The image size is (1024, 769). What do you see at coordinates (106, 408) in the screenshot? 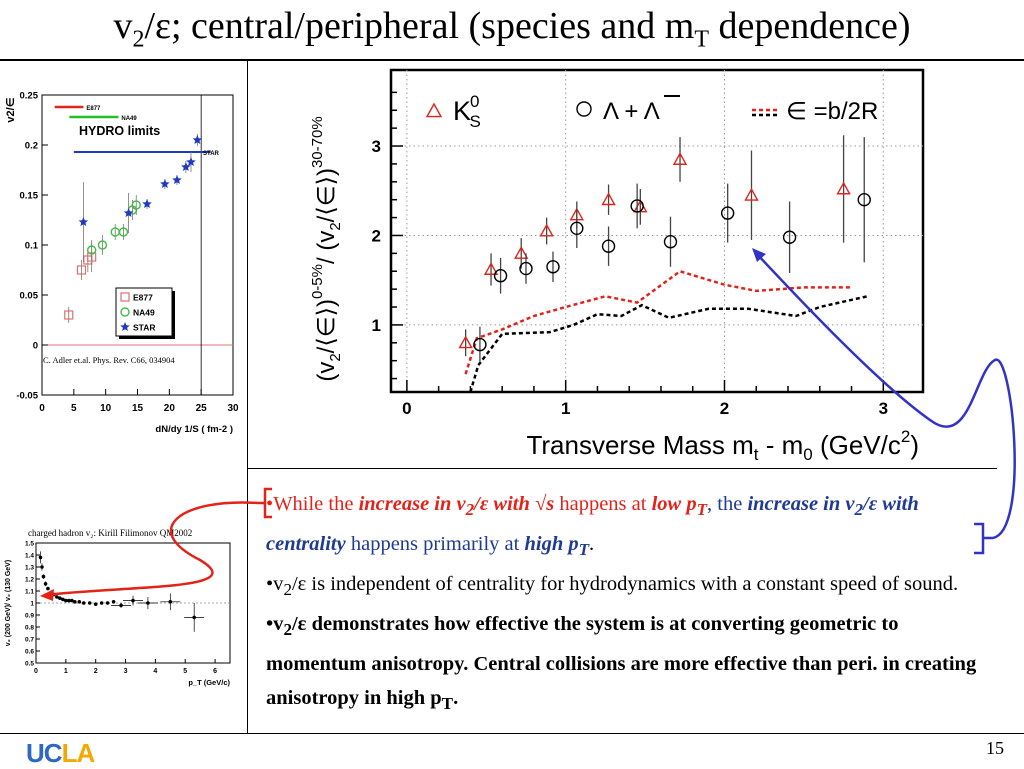
I see `x-tick-label: 10` at bounding box center [106, 408].